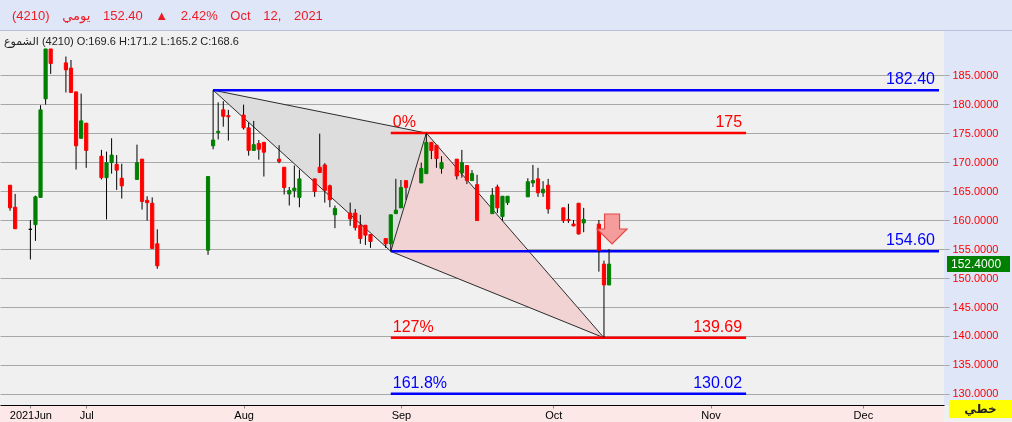 This screenshot has height=422, width=1012. What do you see at coordinates (975, 248) in the screenshot?
I see `y-tick-label: 155.0000` at bounding box center [975, 248].